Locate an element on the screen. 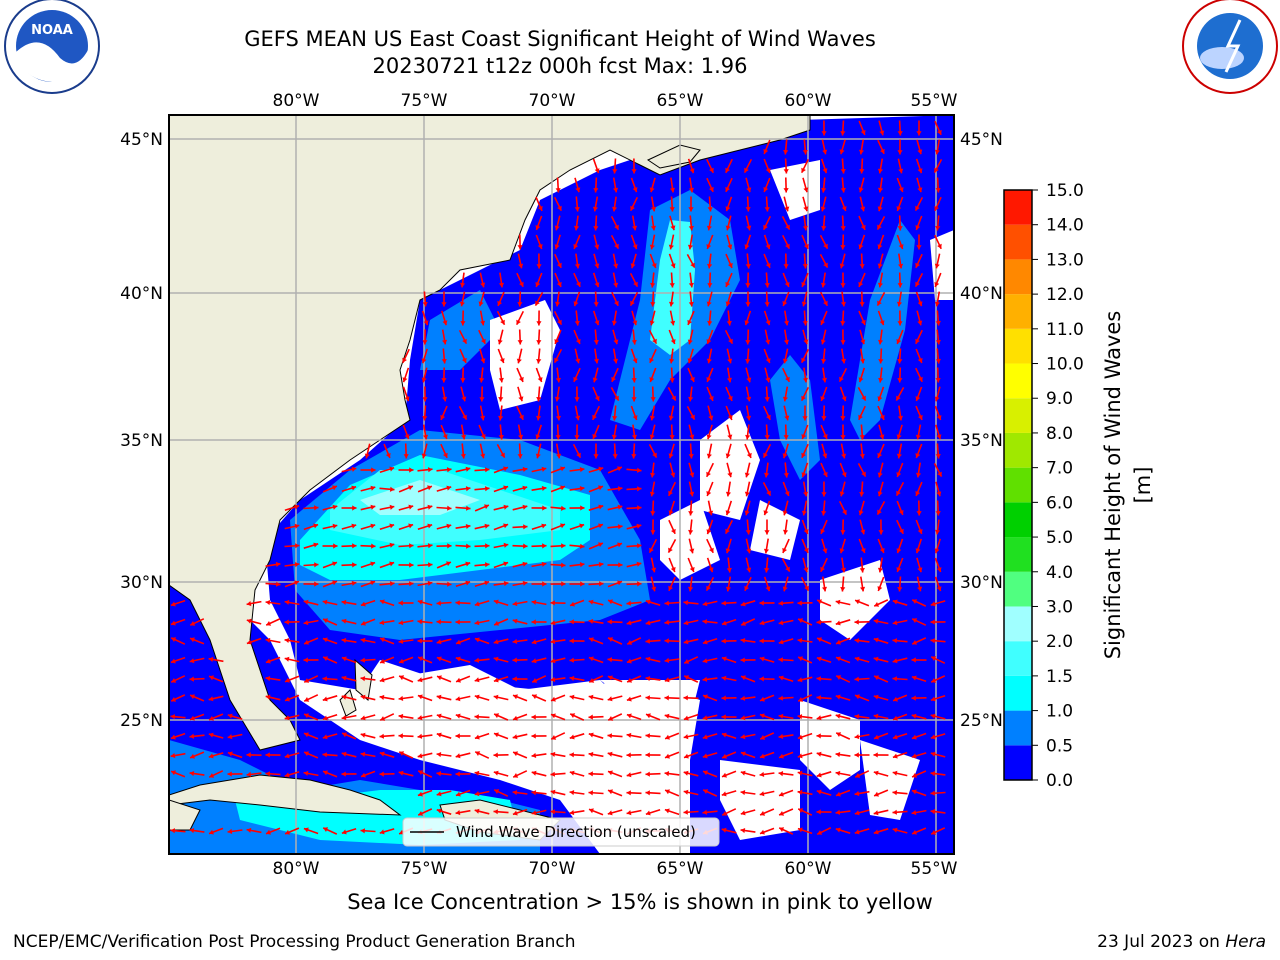 The height and width of the screenshot is (960, 1280). noaa-logo-text: NOAA is located at coordinates (52, 30).